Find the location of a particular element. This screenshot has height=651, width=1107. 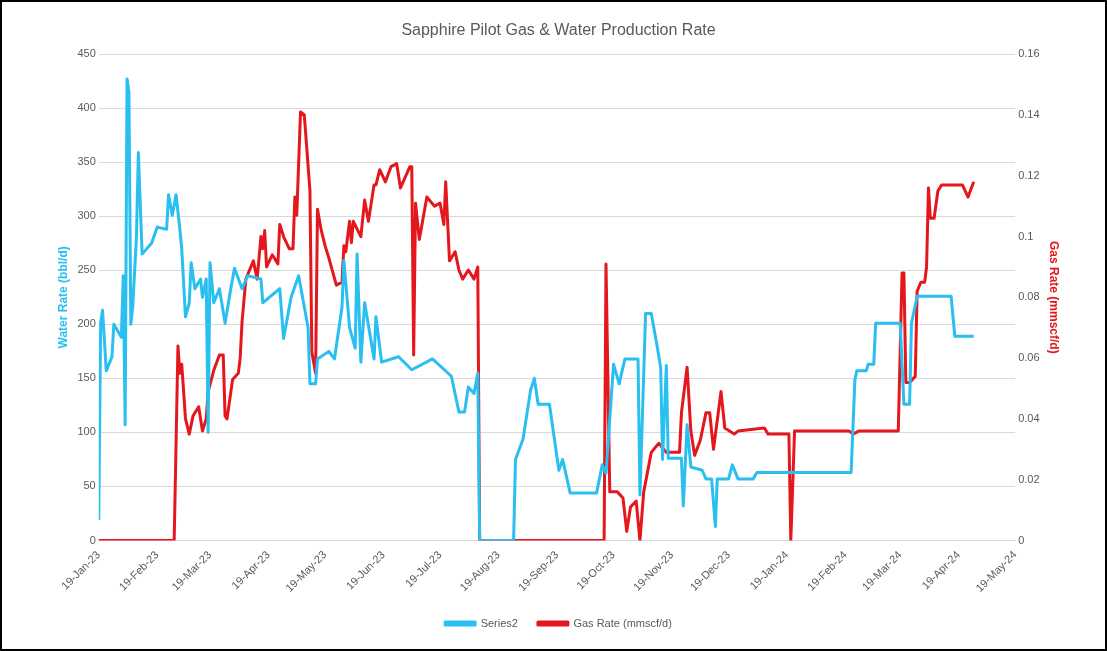

y-tick-label: 50 is located at coordinates (89, 485).